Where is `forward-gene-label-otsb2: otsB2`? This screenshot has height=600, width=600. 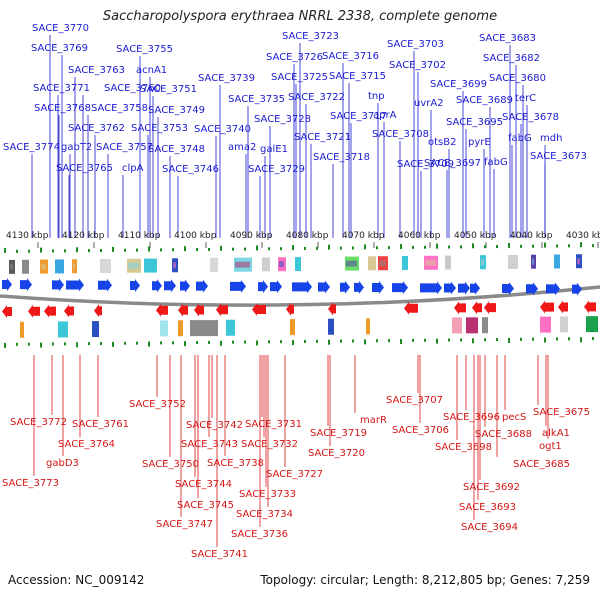 forward-gene-label-otsb2: otsB2 is located at coordinates (442, 142).